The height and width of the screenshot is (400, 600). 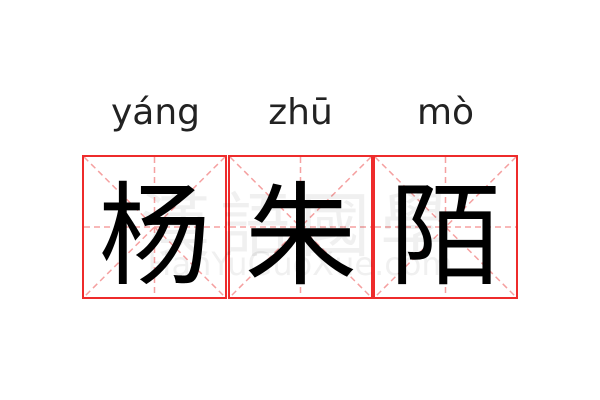 I want to click on hanzi-3: 陌, so click(x=445, y=237).